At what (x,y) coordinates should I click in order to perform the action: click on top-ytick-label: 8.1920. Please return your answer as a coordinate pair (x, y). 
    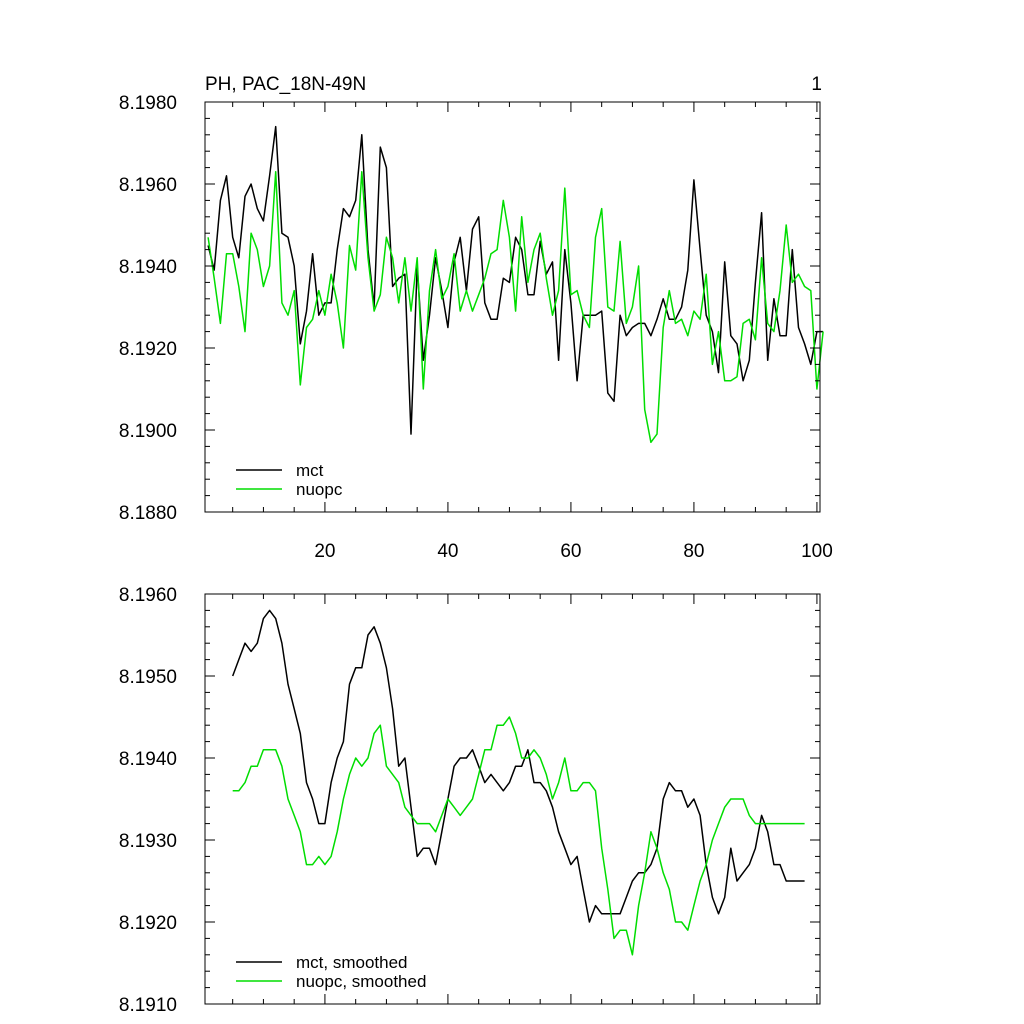
    Looking at the image, I should click on (148, 349).